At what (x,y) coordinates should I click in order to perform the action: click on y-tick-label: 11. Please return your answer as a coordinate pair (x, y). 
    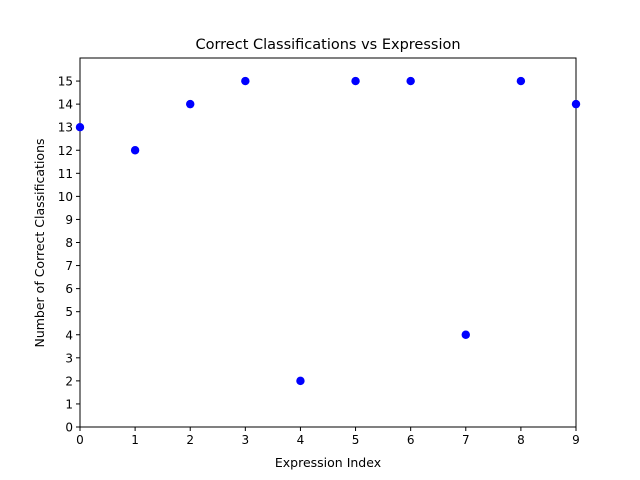
    Looking at the image, I should click on (65, 174).